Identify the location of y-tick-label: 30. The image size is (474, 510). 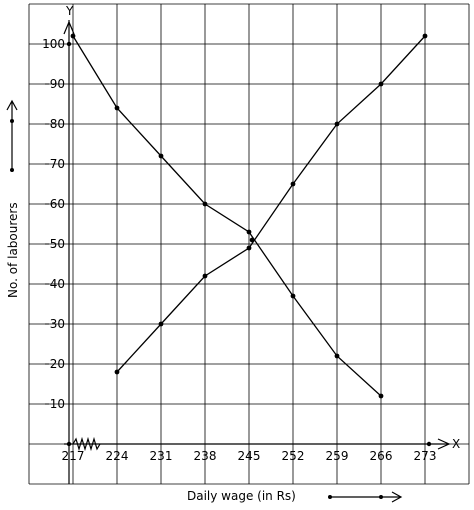
(57, 324).